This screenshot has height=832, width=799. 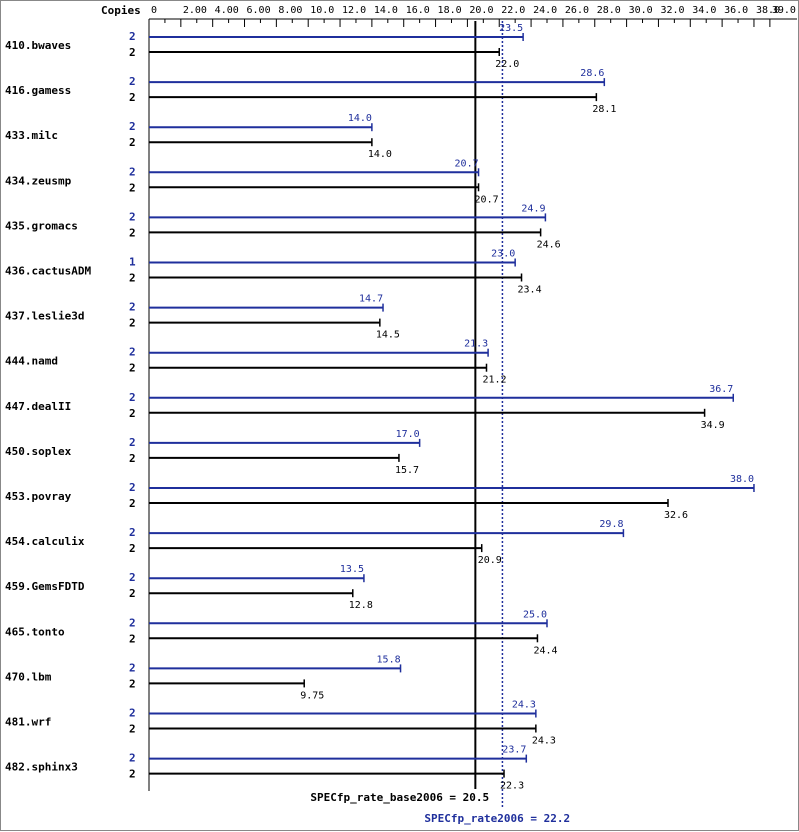 What do you see at coordinates (704, 10) in the screenshot?
I see `x-tick-label: 34.0` at bounding box center [704, 10].